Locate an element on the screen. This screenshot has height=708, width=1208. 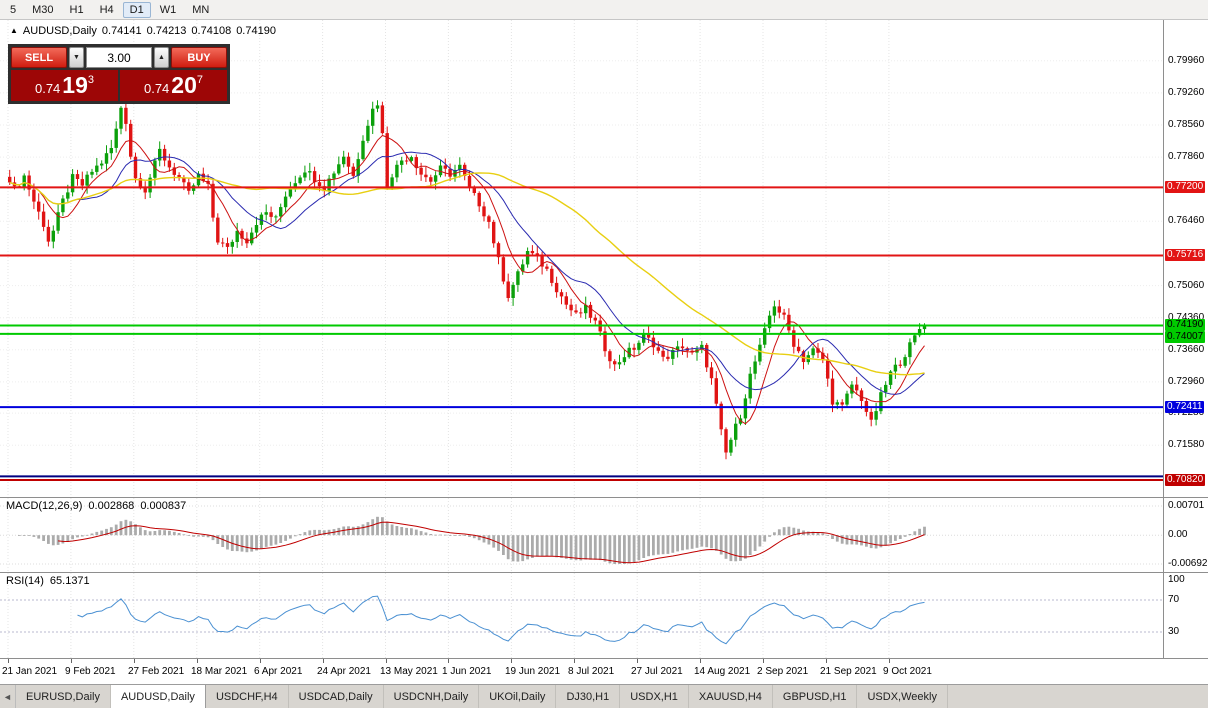
one-click-trading-panel: SELL ▼ 3.00 ▲ BUY 0.74 19 3 0.74 20 7 is located at coordinates (119, 74).